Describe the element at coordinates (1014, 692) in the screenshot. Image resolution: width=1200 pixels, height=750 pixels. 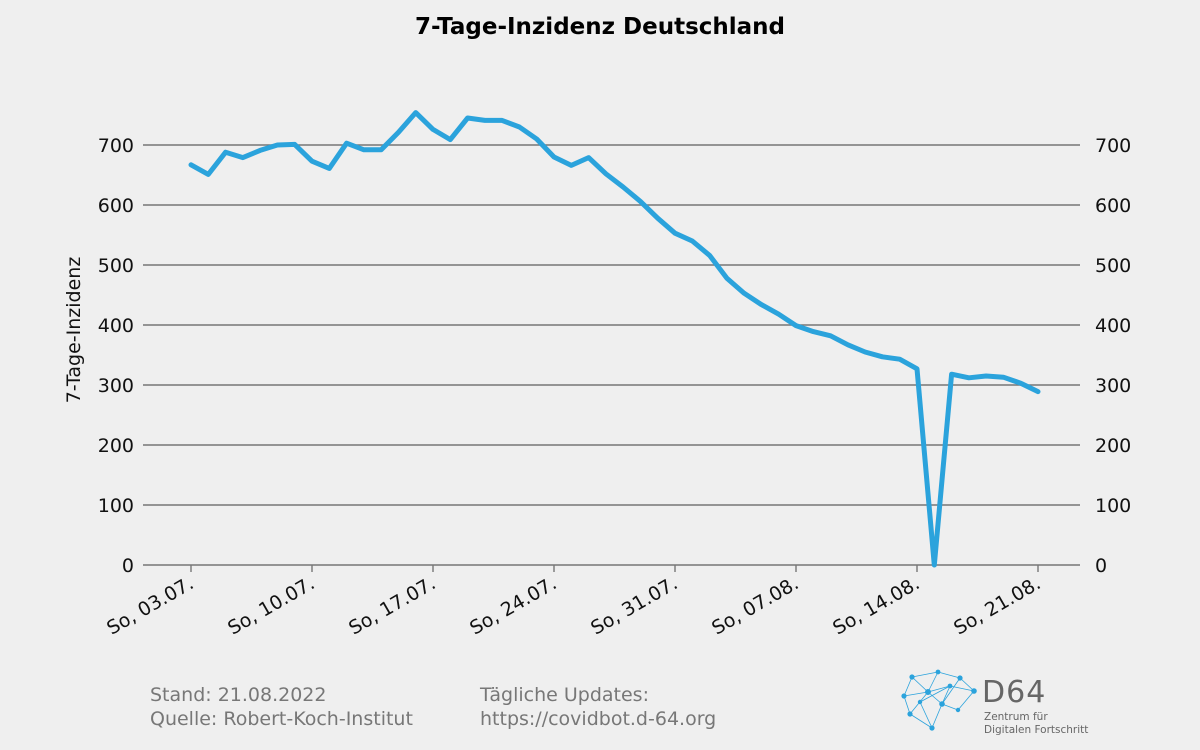
I see `logo-name: D64` at that location.